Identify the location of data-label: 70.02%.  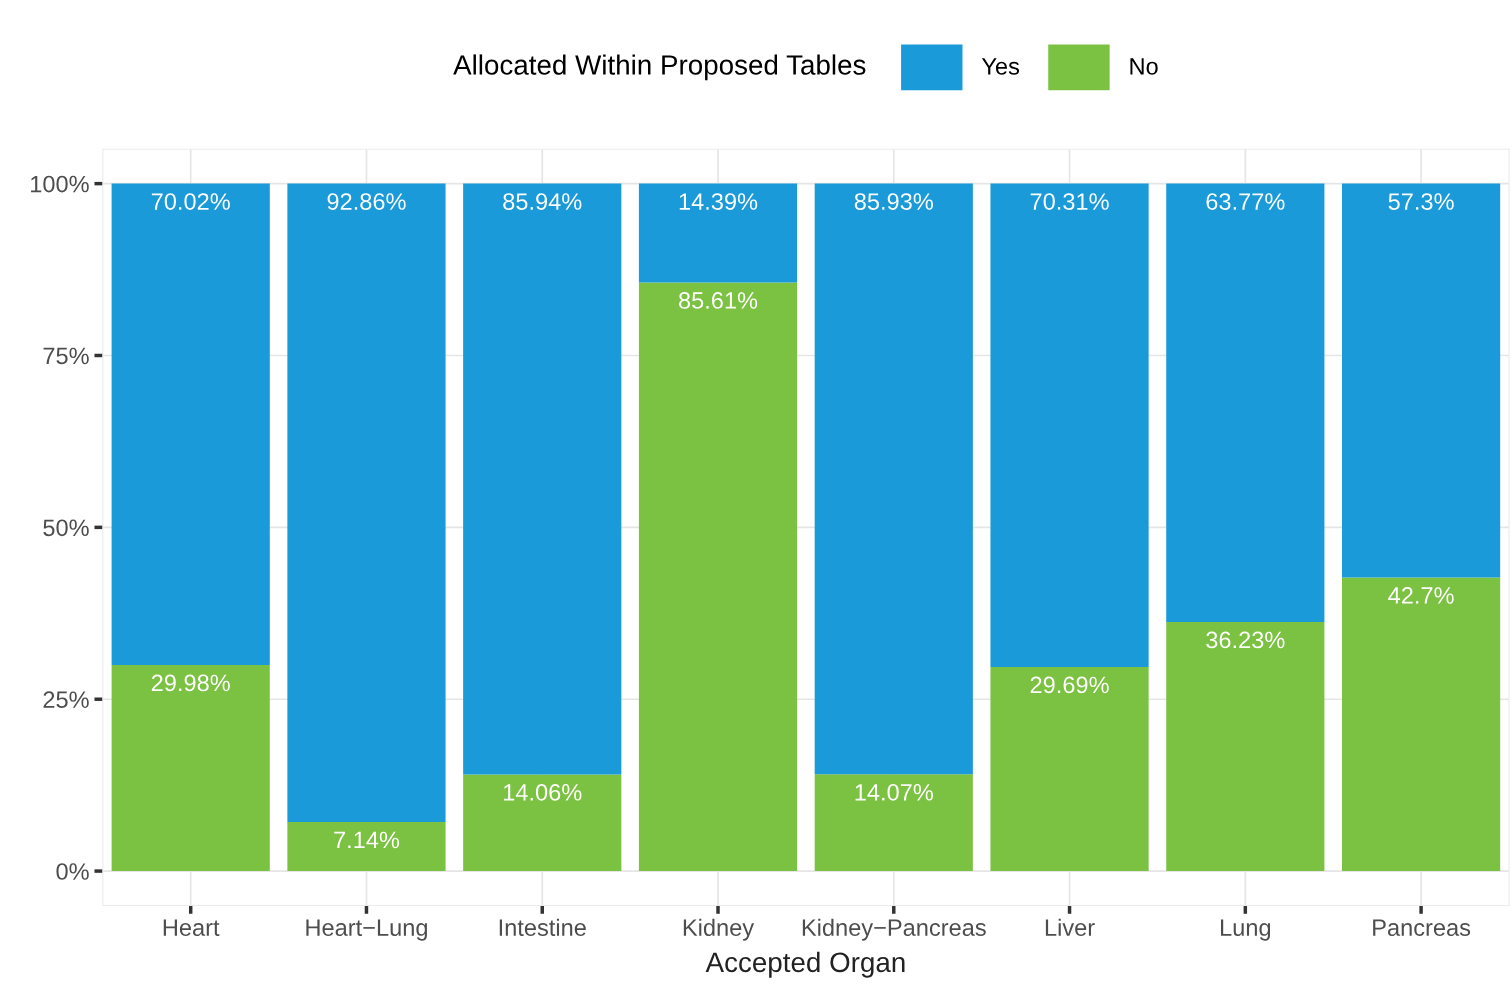
(190, 201).